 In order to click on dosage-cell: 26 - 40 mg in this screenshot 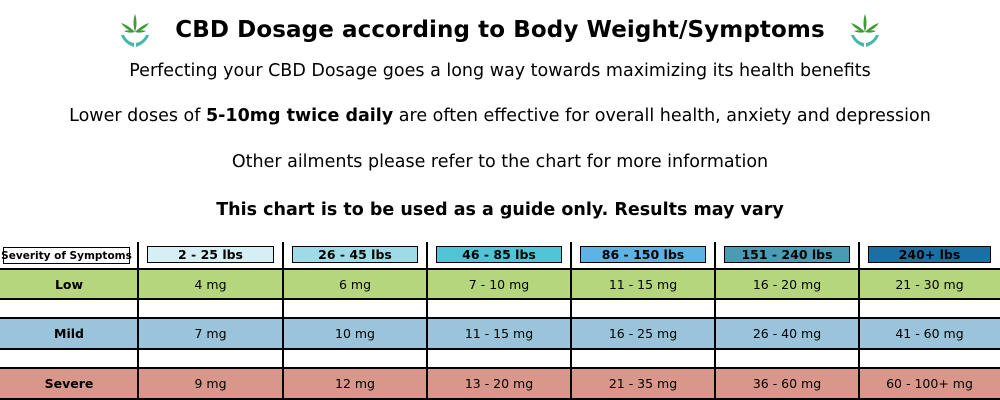, I will do `click(787, 333)`.